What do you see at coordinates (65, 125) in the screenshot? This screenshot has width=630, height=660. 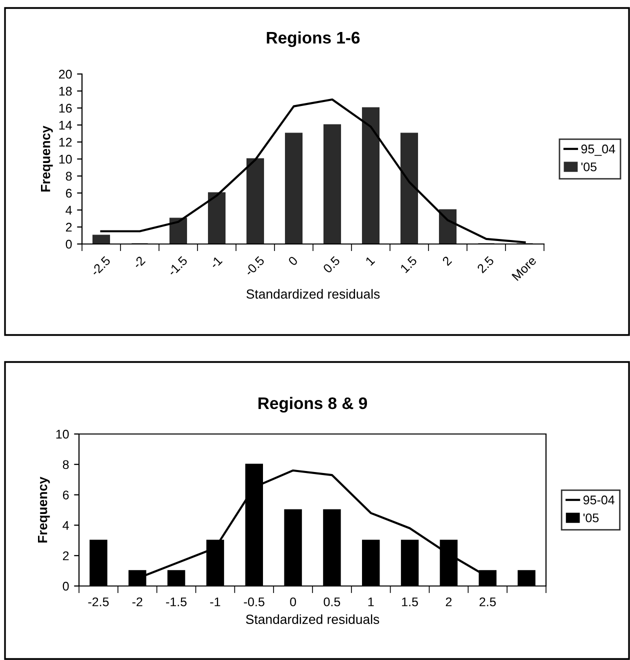 I see `y-tick-label: 14` at bounding box center [65, 125].